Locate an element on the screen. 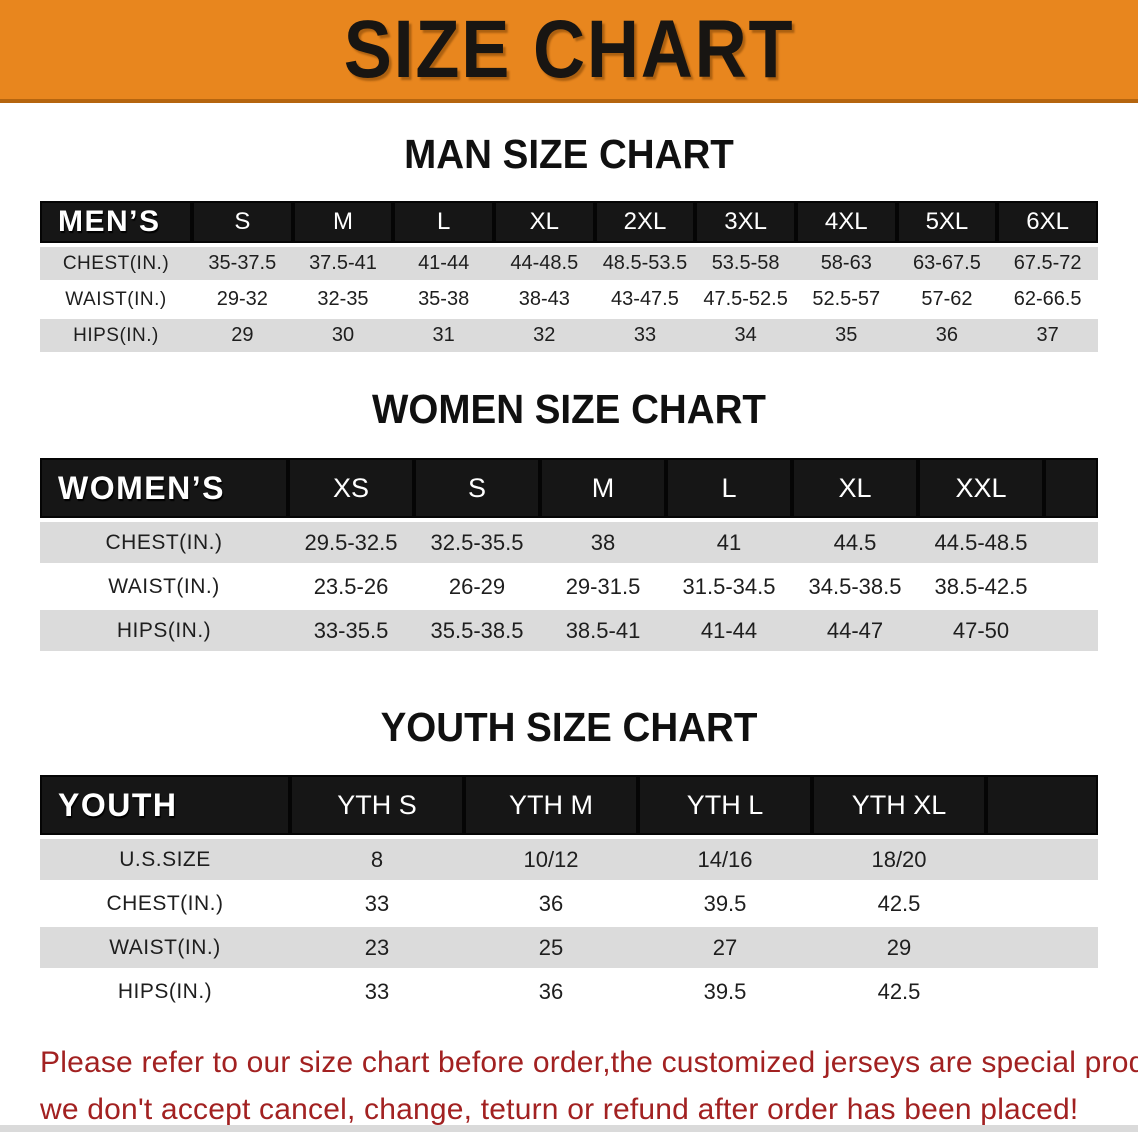 The image size is (1138, 1133). size-column-header: YTH M is located at coordinates (551, 807).